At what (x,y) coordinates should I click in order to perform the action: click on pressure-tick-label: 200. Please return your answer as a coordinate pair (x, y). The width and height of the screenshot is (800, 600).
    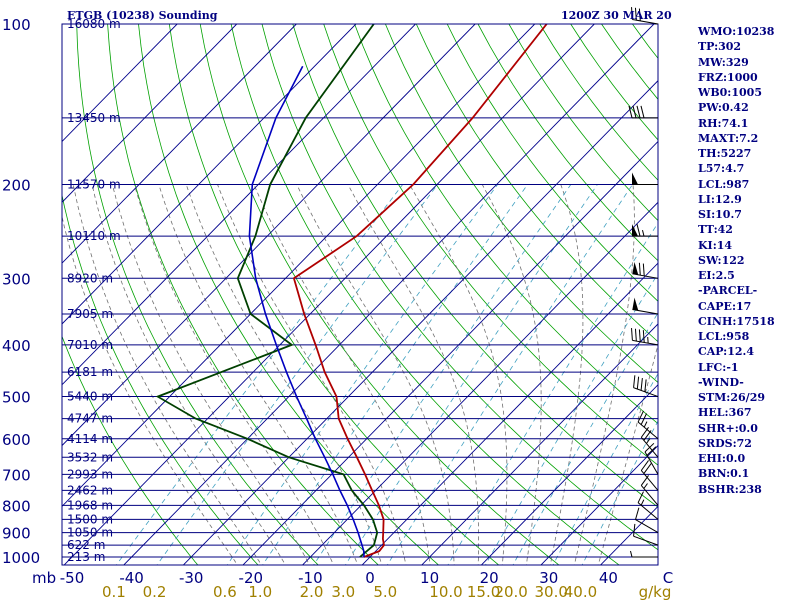
    Looking at the image, I should click on (16, 185).